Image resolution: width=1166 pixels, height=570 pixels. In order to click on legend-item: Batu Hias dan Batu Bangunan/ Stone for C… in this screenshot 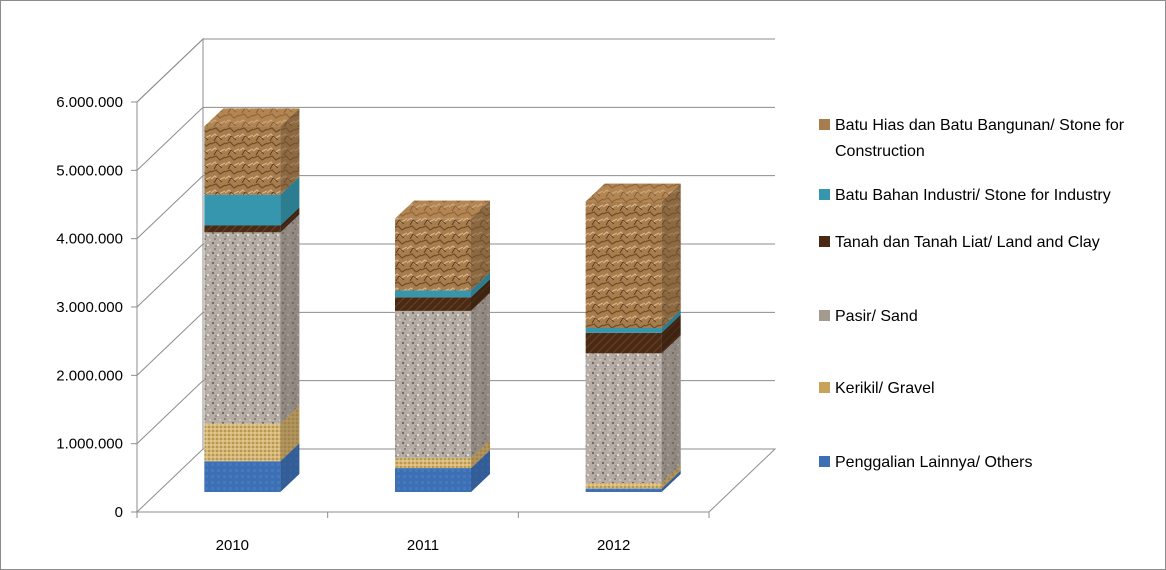, I will do `click(992, 139)`.